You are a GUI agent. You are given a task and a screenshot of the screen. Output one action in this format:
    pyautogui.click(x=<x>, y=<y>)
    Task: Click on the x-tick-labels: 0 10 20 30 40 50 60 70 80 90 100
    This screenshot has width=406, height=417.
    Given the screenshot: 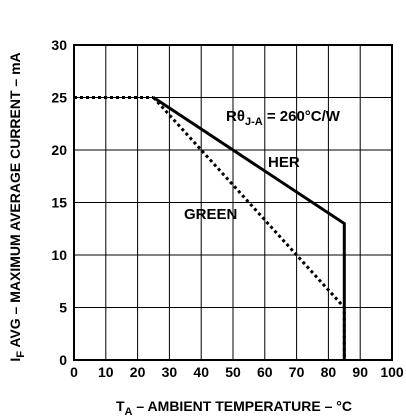 What is the action you would take?
    pyautogui.click(x=237, y=372)
    